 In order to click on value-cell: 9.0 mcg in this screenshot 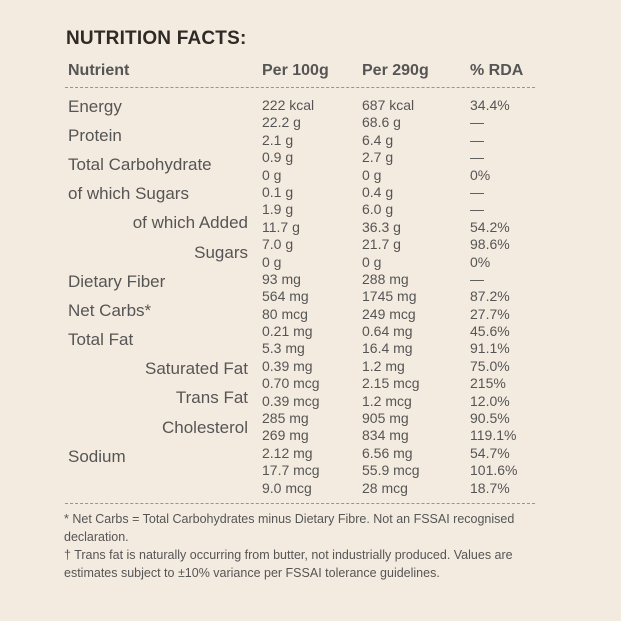, I will do `click(287, 487)`.